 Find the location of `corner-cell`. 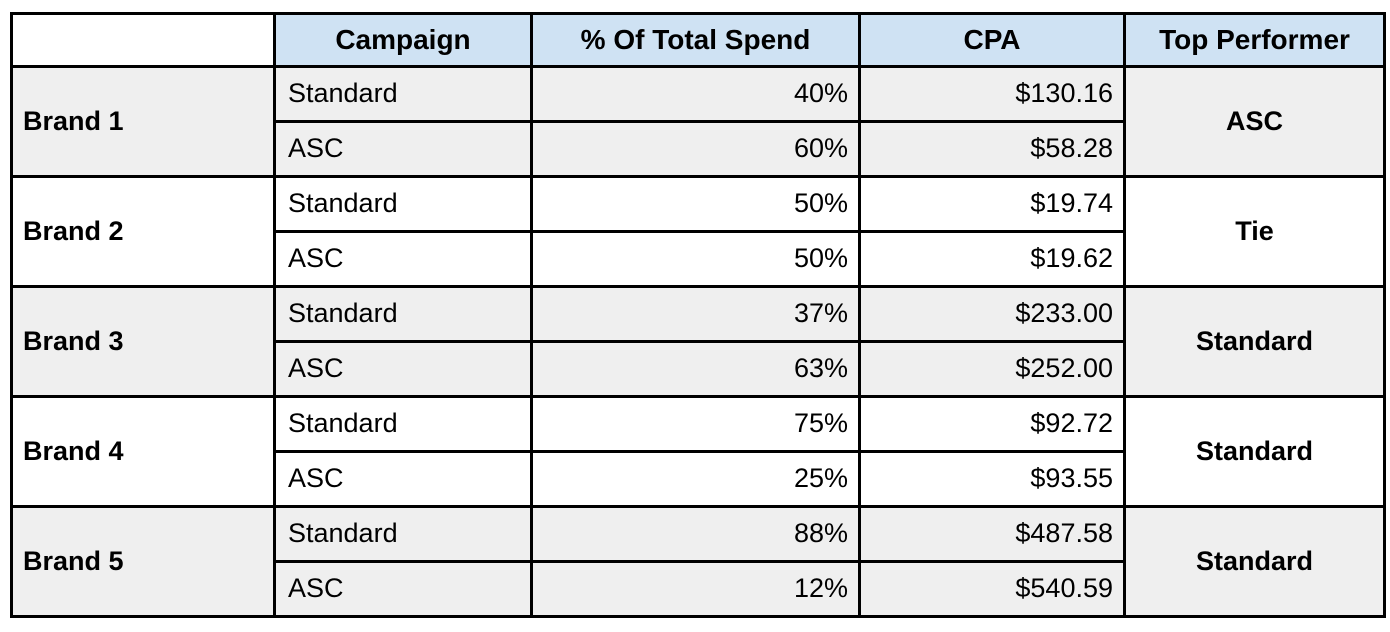

corner-cell is located at coordinates (143, 40).